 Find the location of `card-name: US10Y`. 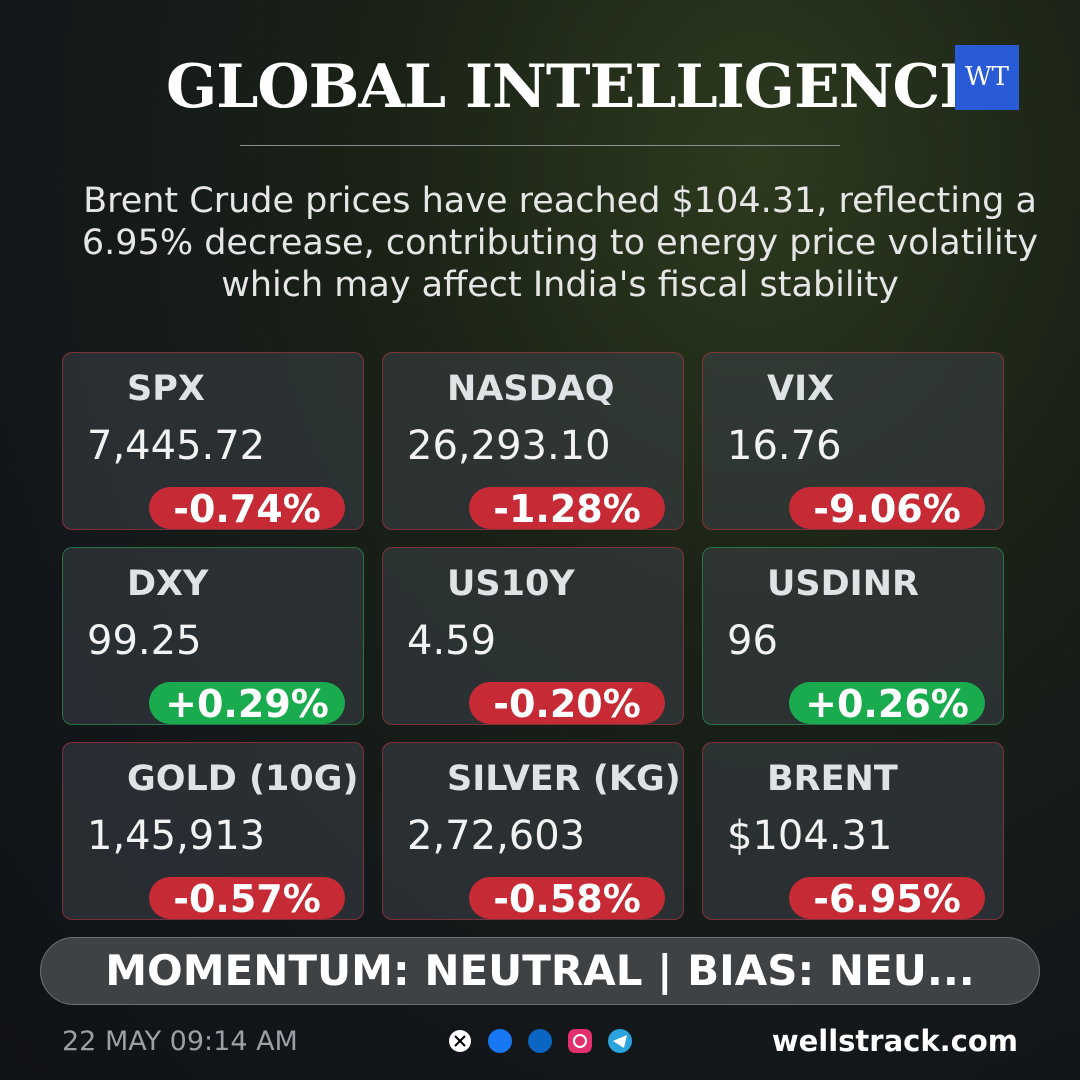

card-name: US10Y is located at coordinates (511, 584).